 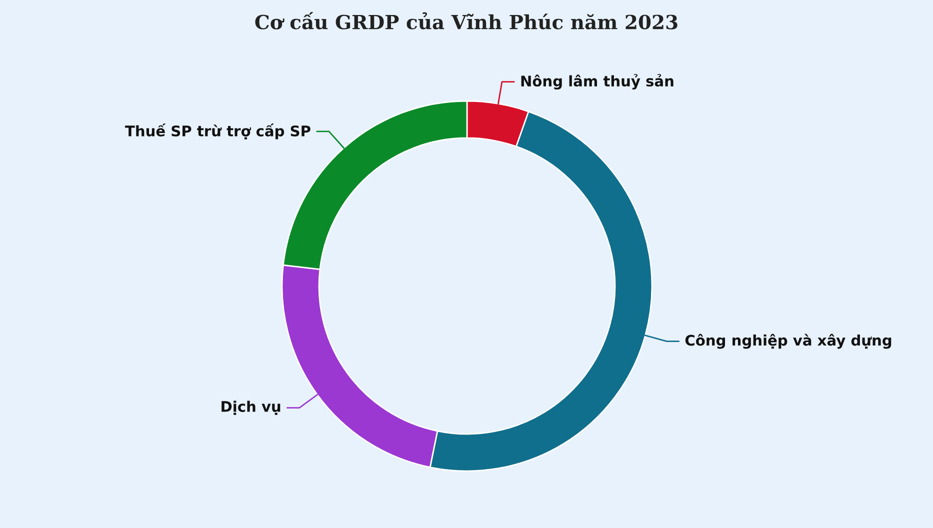 What do you see at coordinates (788, 341) in the screenshot?
I see `slice-label: Công nghiệp và xây dựng` at bounding box center [788, 341].